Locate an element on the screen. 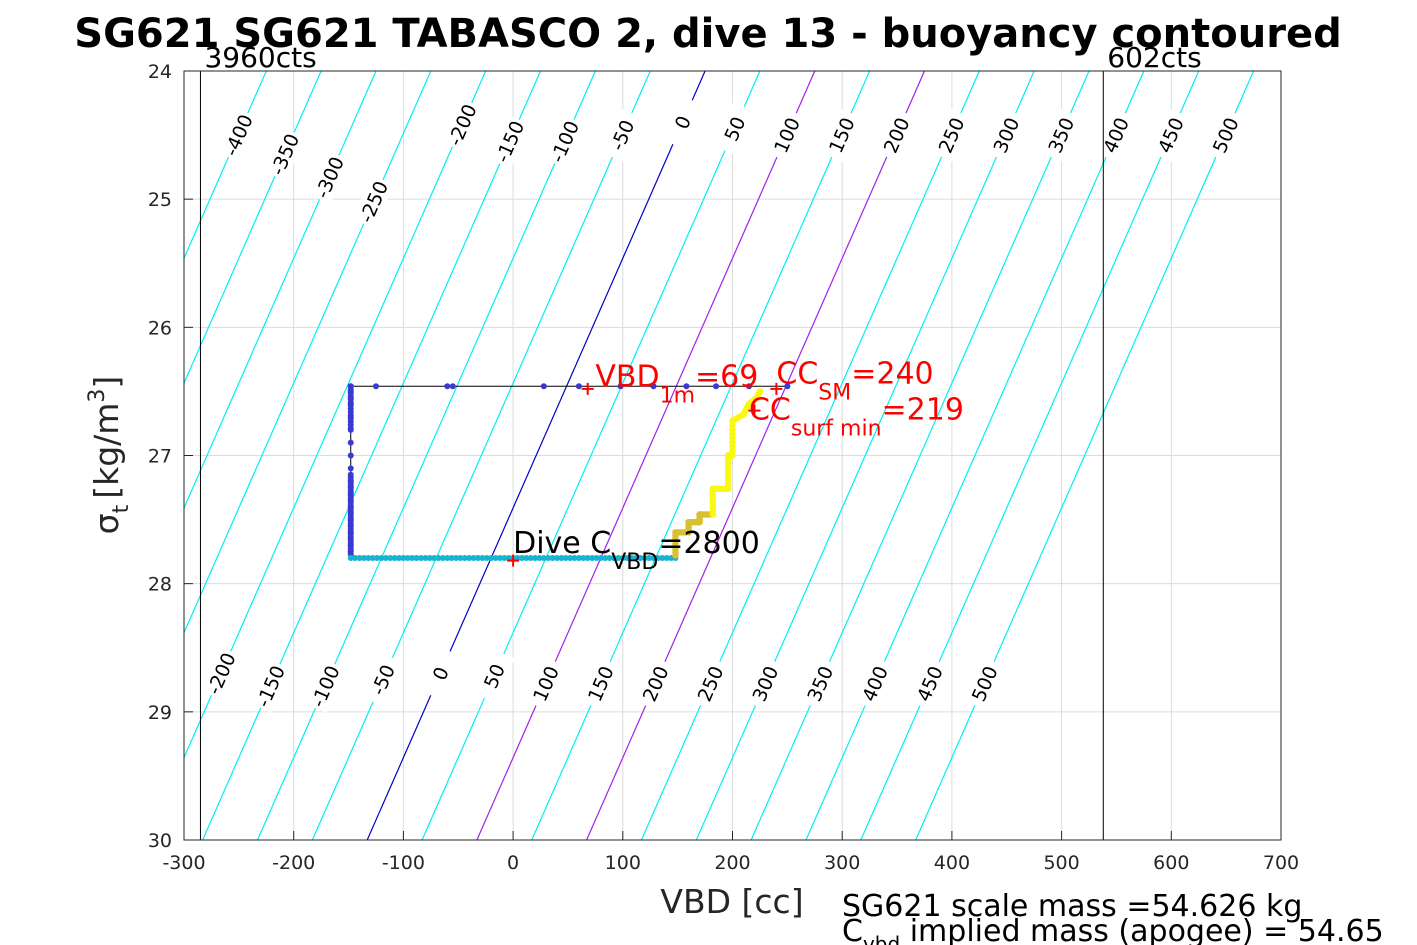  markers is located at coordinates (645, 474).